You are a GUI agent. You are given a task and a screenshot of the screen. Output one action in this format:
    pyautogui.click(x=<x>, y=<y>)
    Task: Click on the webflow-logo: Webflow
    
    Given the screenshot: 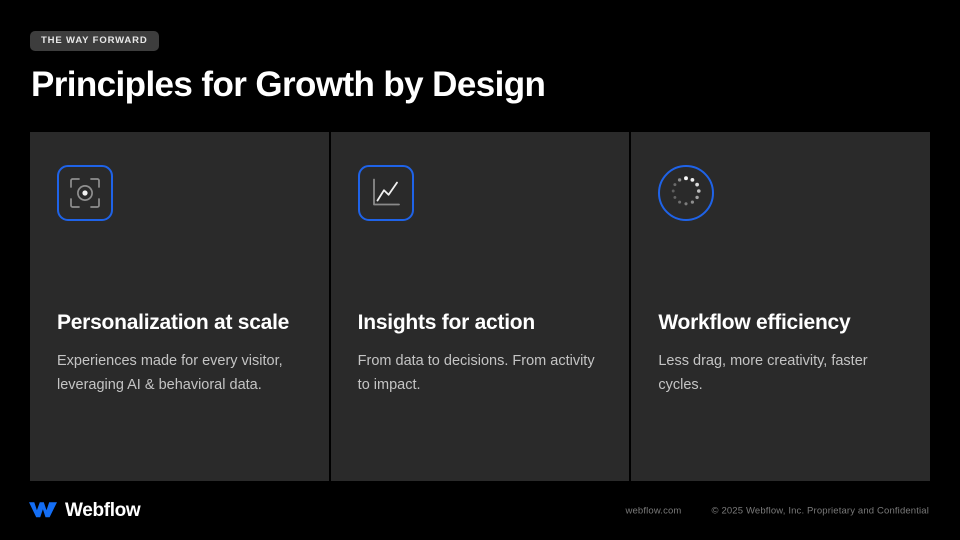 What is the action you would take?
    pyautogui.click(x=85, y=511)
    